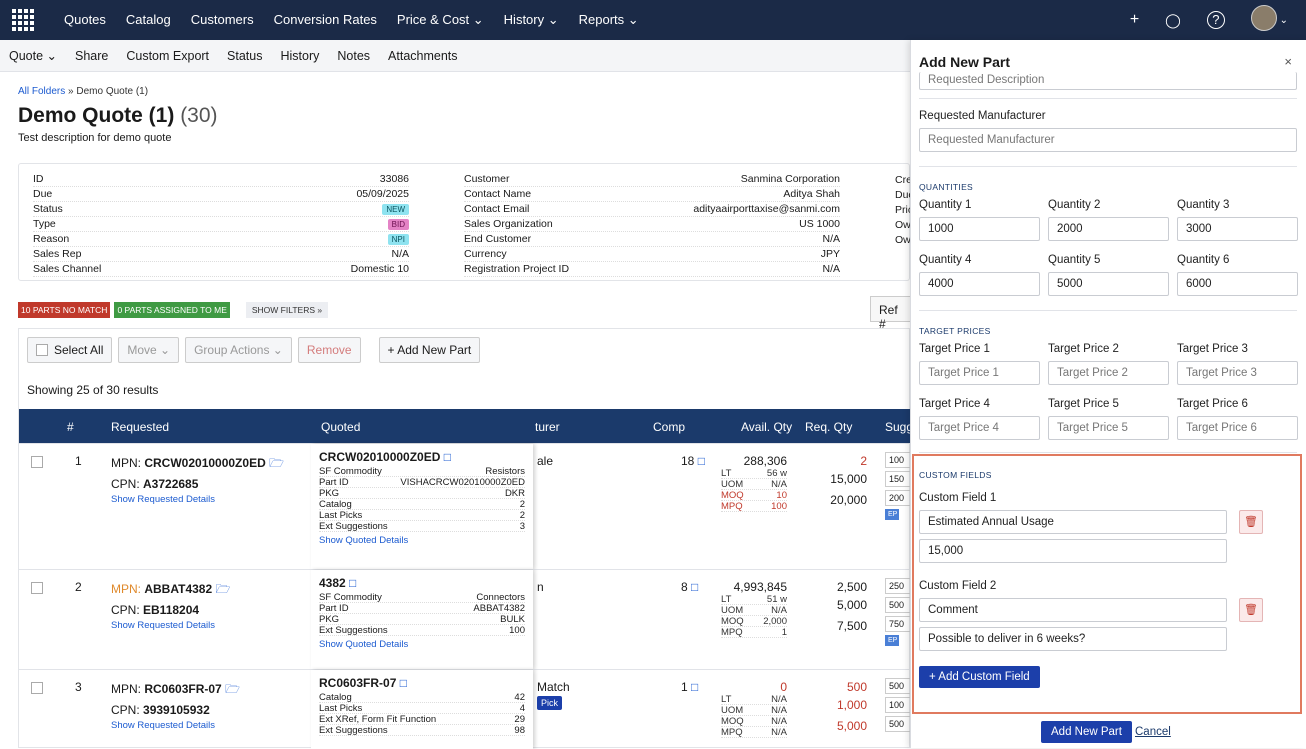  Describe the element at coordinates (329, 350) in the screenshot. I see `remove-button: Remove` at that location.